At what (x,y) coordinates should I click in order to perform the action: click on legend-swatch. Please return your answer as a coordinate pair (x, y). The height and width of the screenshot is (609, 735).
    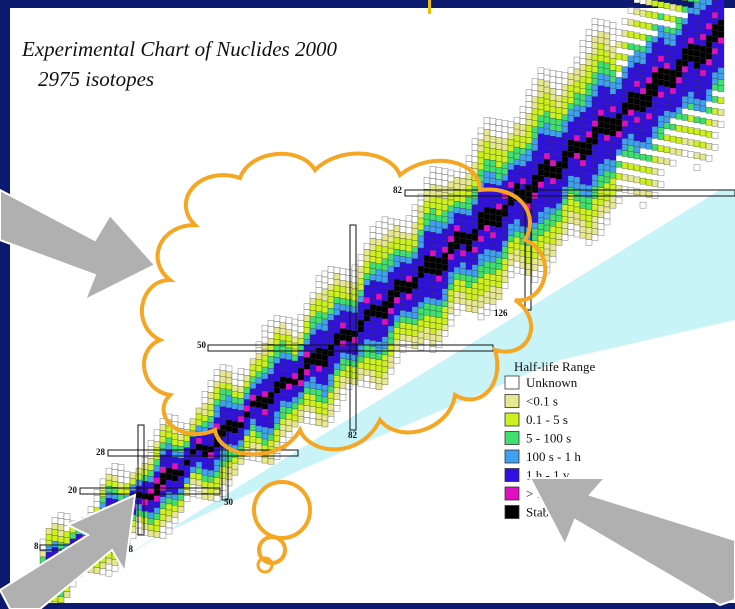
    Looking at the image, I should click on (512, 438).